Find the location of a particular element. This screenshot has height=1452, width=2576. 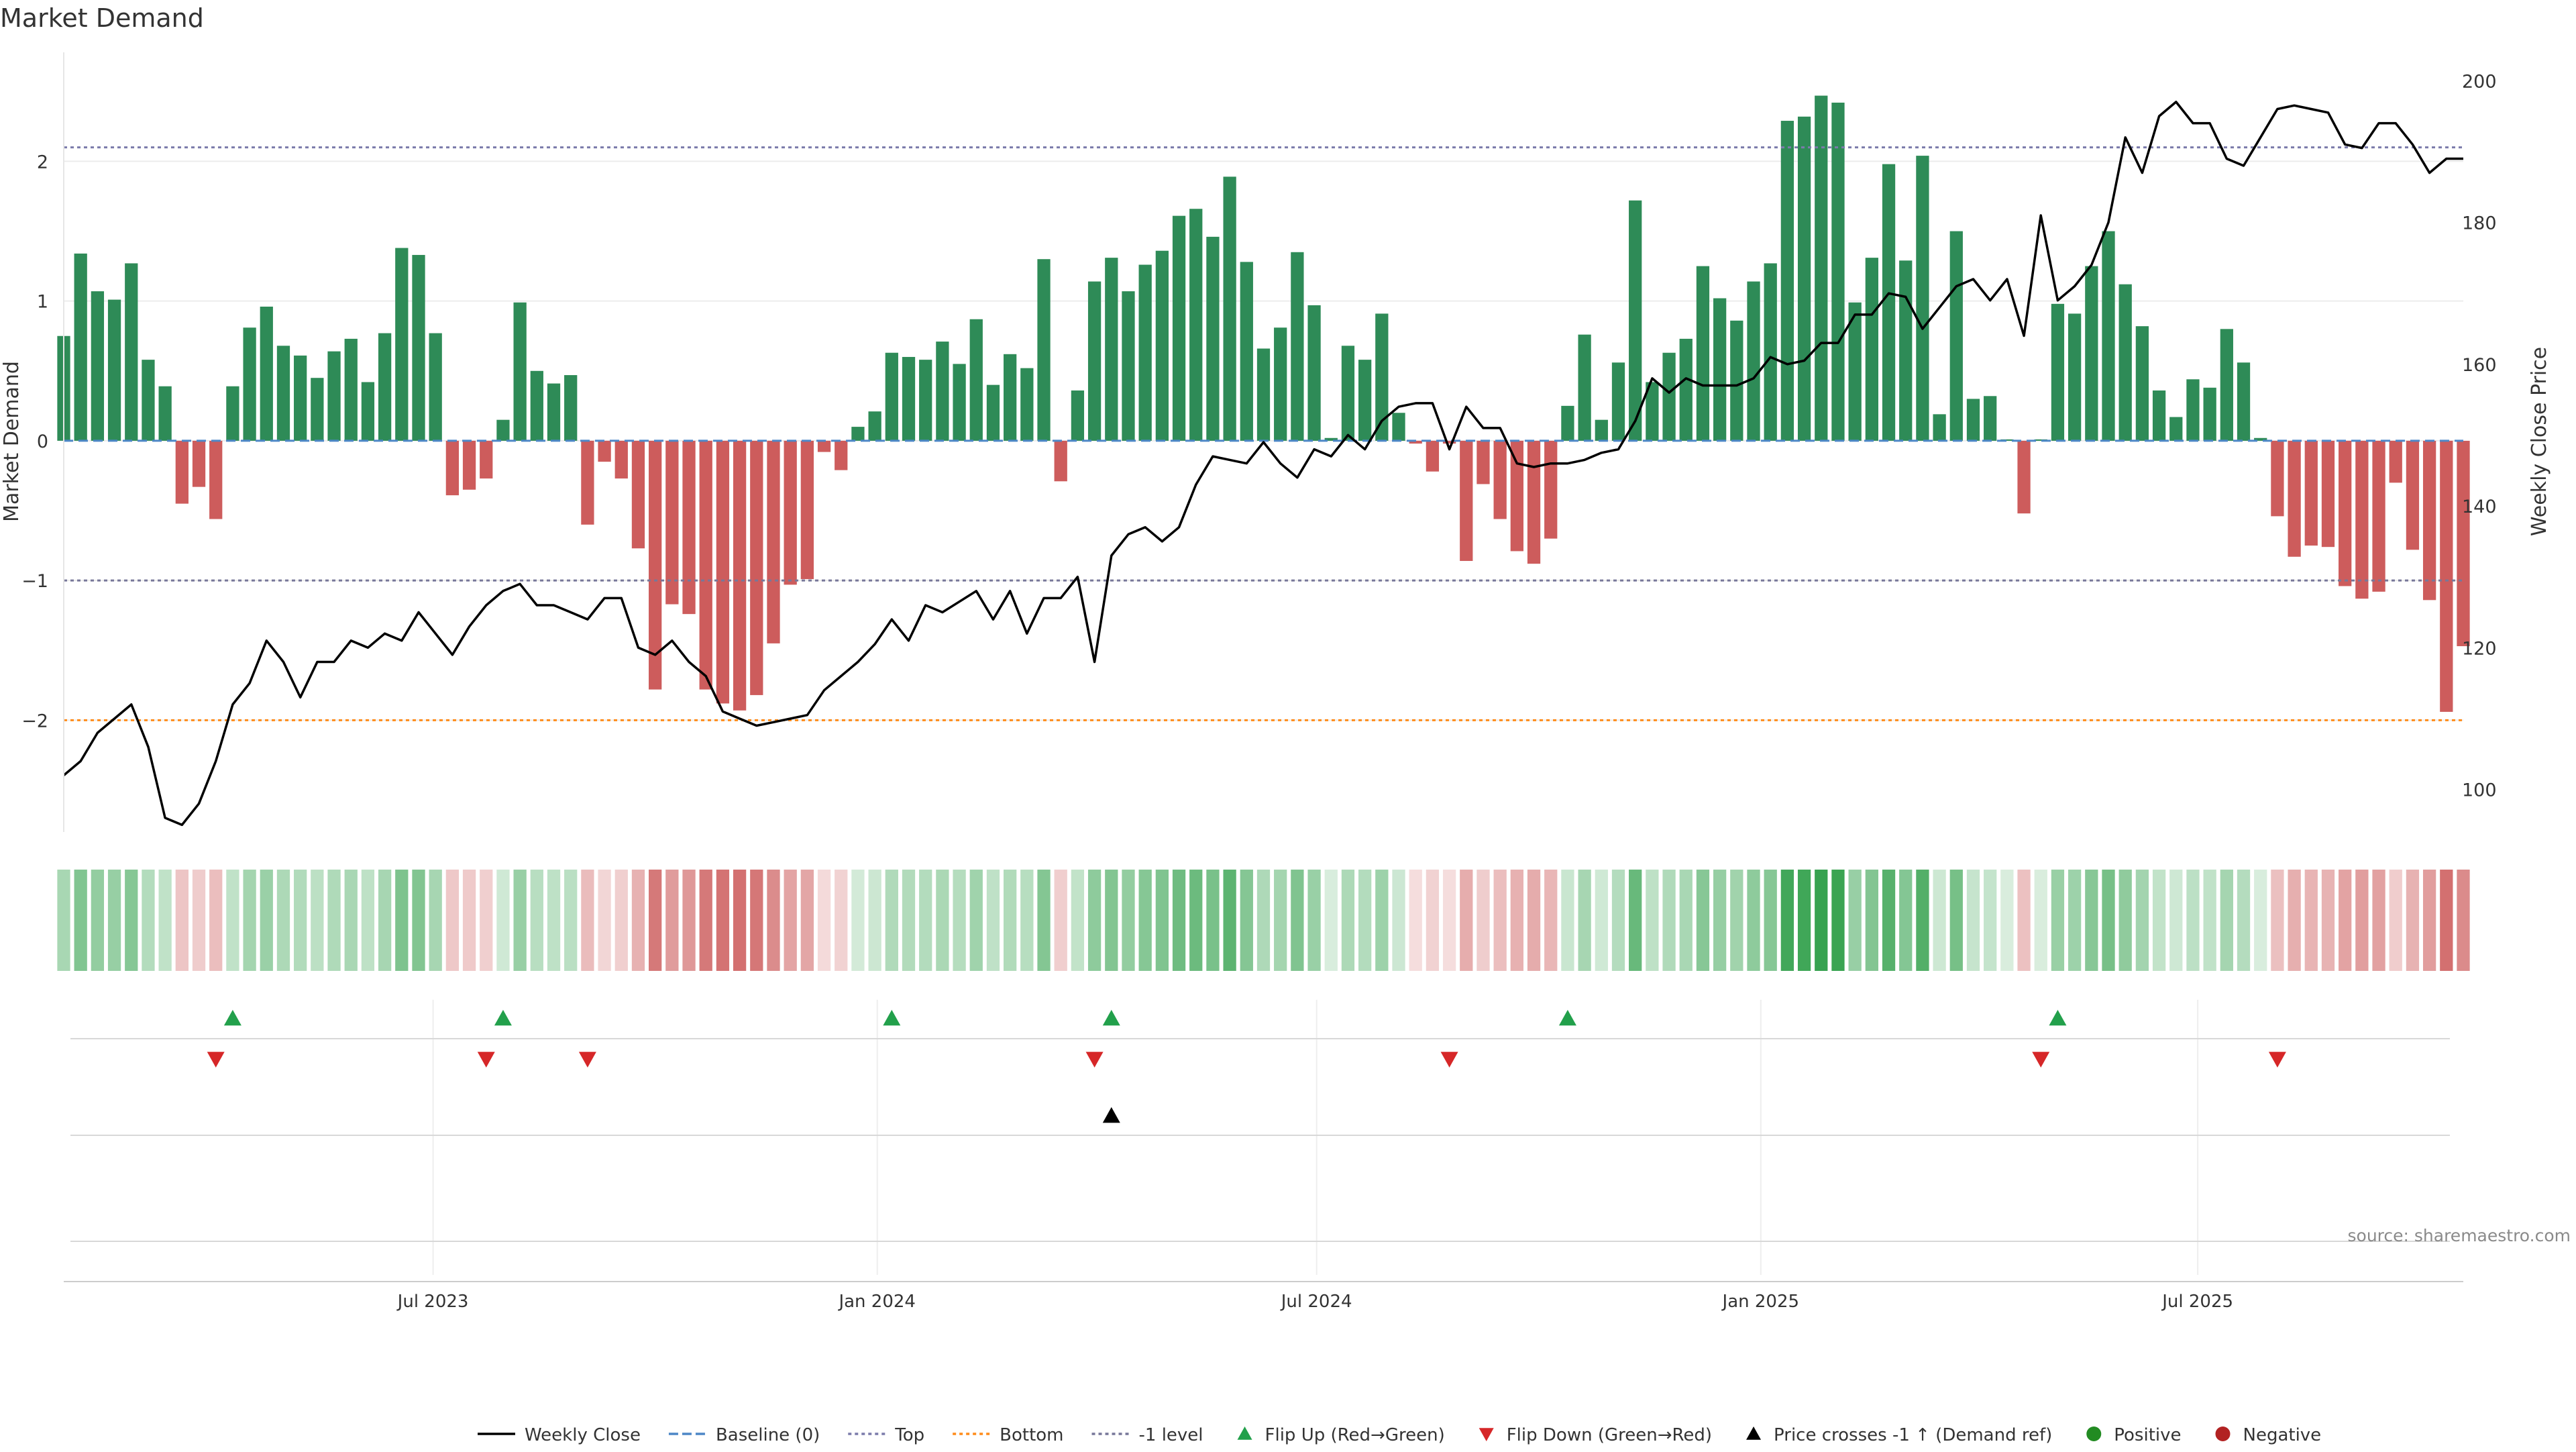

x-tick-label: Jul 2023 is located at coordinates (432, 1302).